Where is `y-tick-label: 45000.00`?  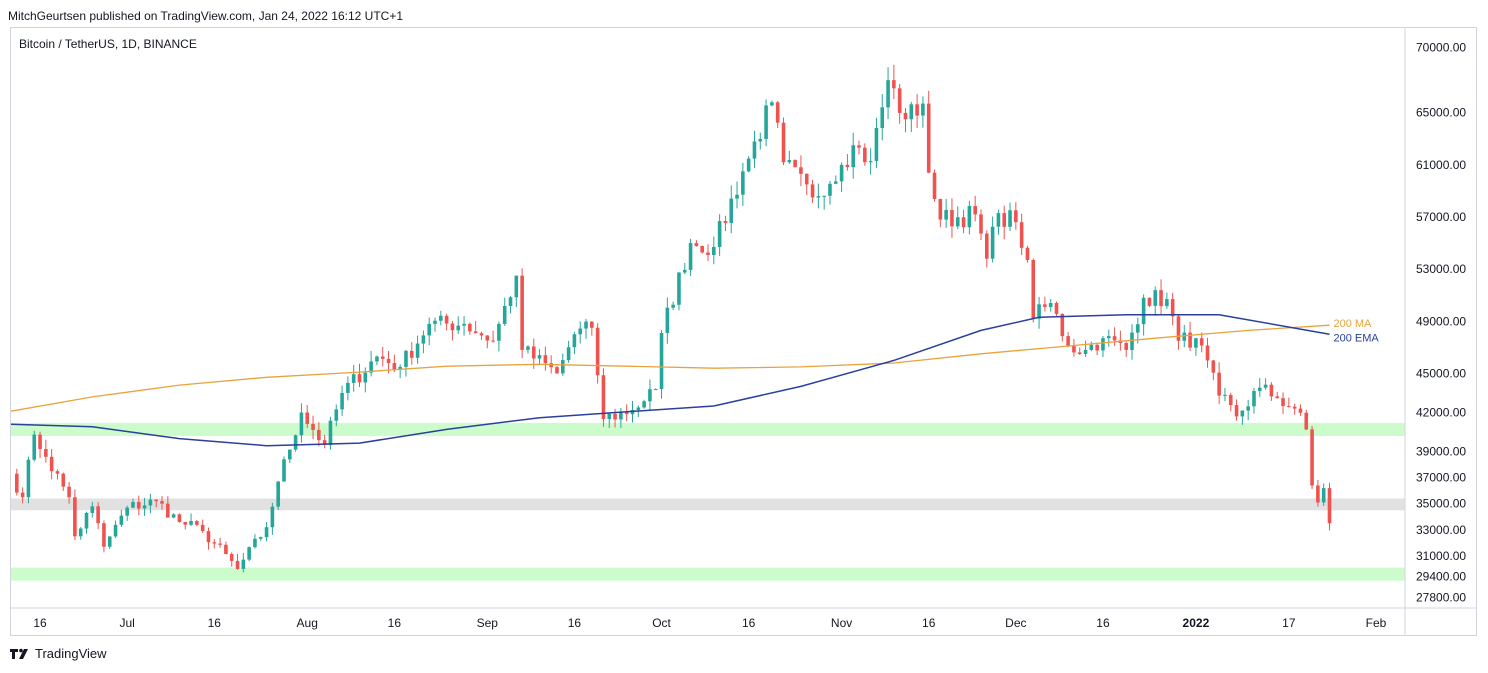
y-tick-label: 45000.00 is located at coordinates (1441, 373).